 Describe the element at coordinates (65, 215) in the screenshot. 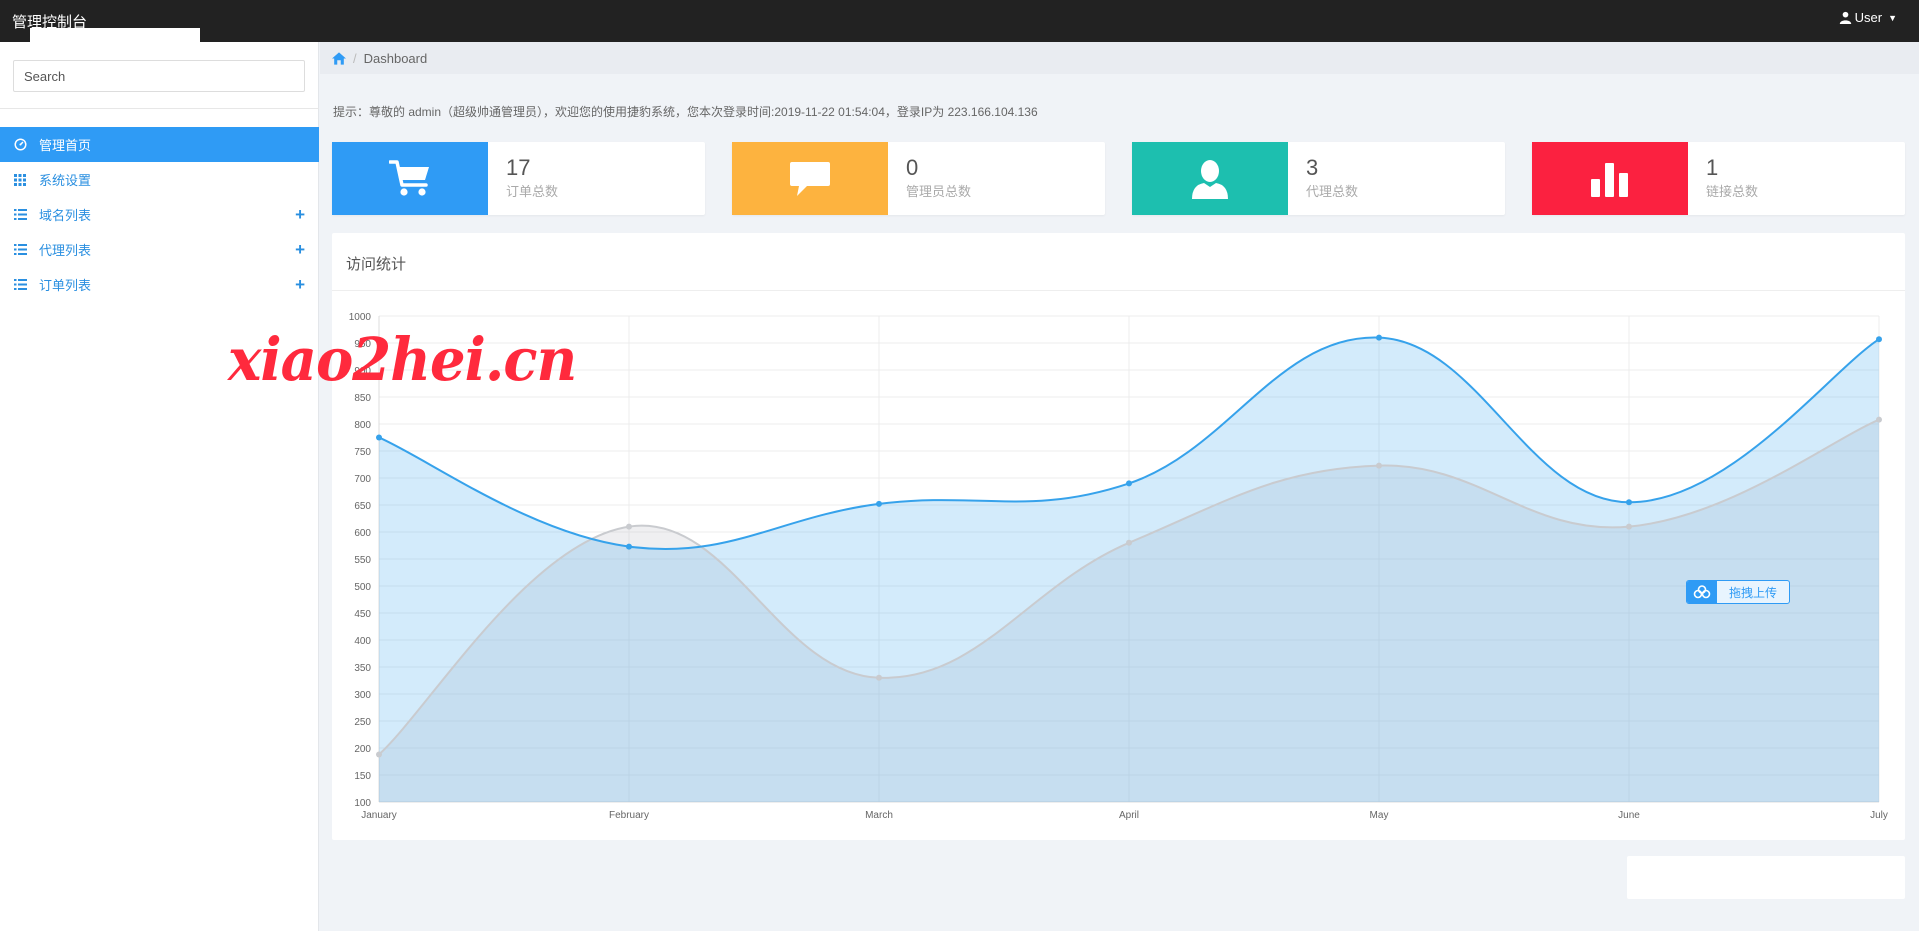

I see `sidebar-item-label: 域名列表` at that location.